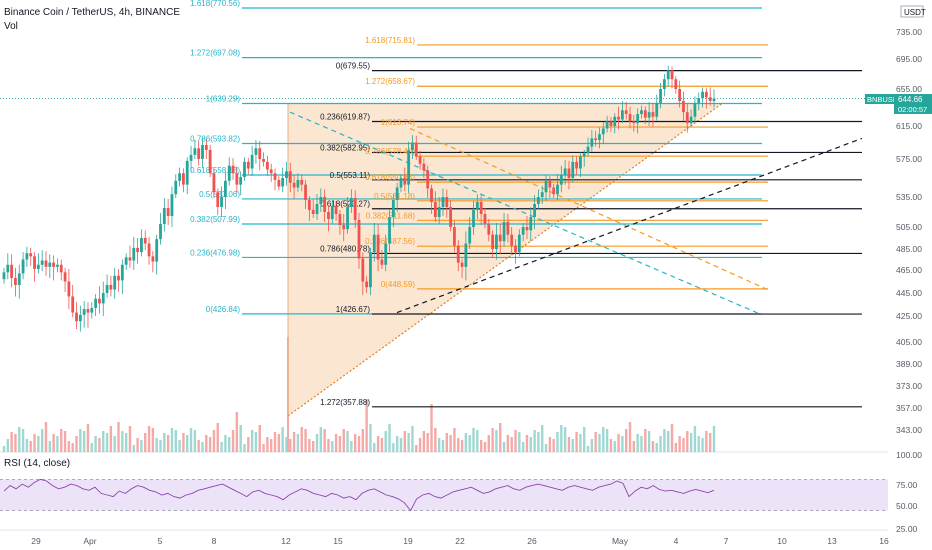  Describe the element at coordinates (909, 293) in the screenshot. I see `price-tick: 445.00` at that location.